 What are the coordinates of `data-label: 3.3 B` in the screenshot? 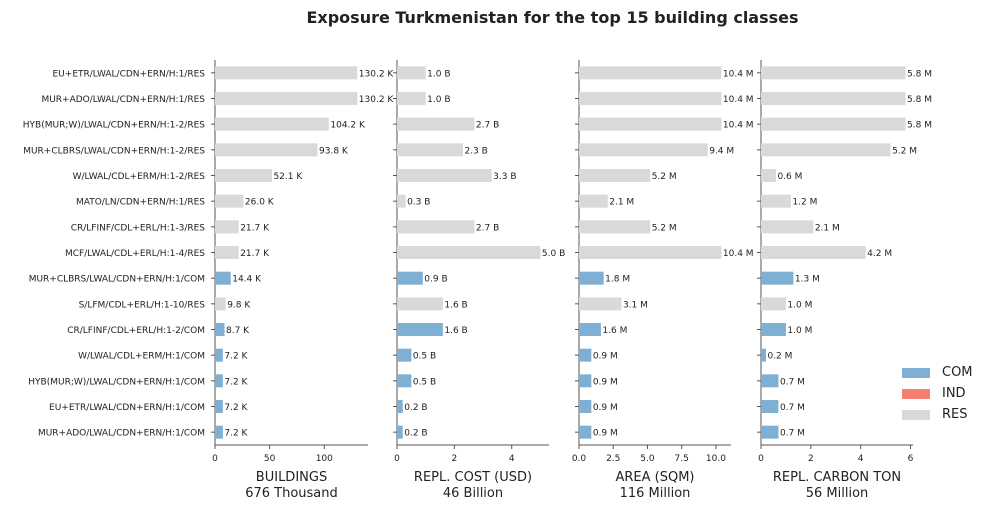 It's located at (504, 177).